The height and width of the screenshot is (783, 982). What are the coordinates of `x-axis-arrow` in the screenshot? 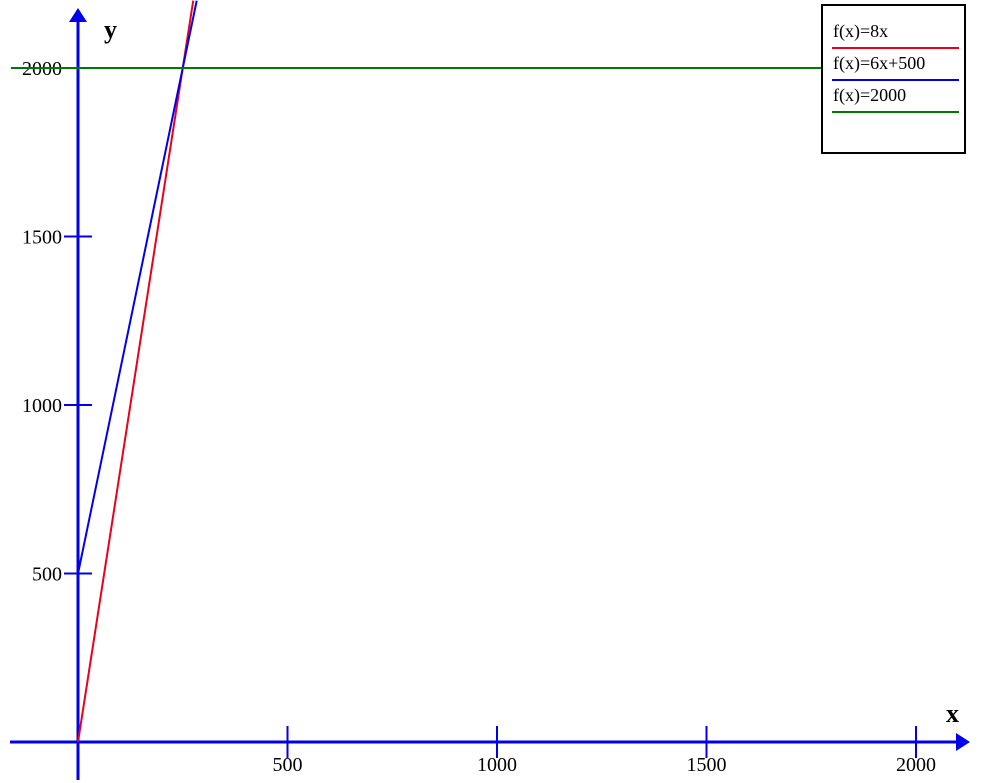 It's located at (963, 742).